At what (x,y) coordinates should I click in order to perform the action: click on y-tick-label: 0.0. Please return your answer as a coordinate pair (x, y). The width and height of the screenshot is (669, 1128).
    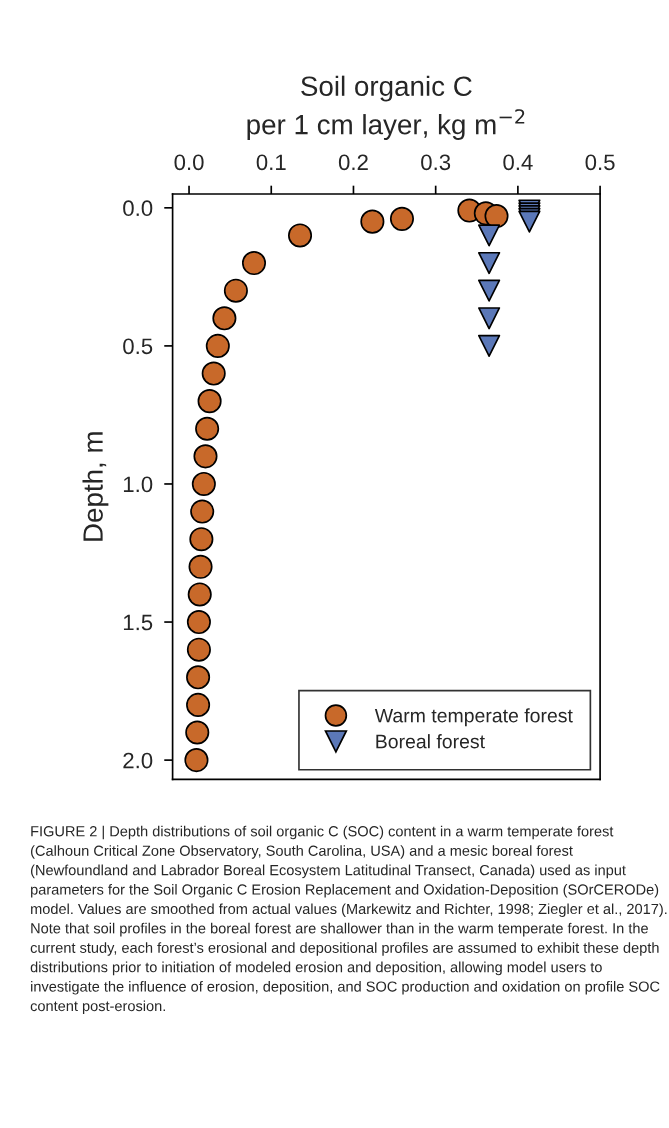
    Looking at the image, I should click on (138, 208).